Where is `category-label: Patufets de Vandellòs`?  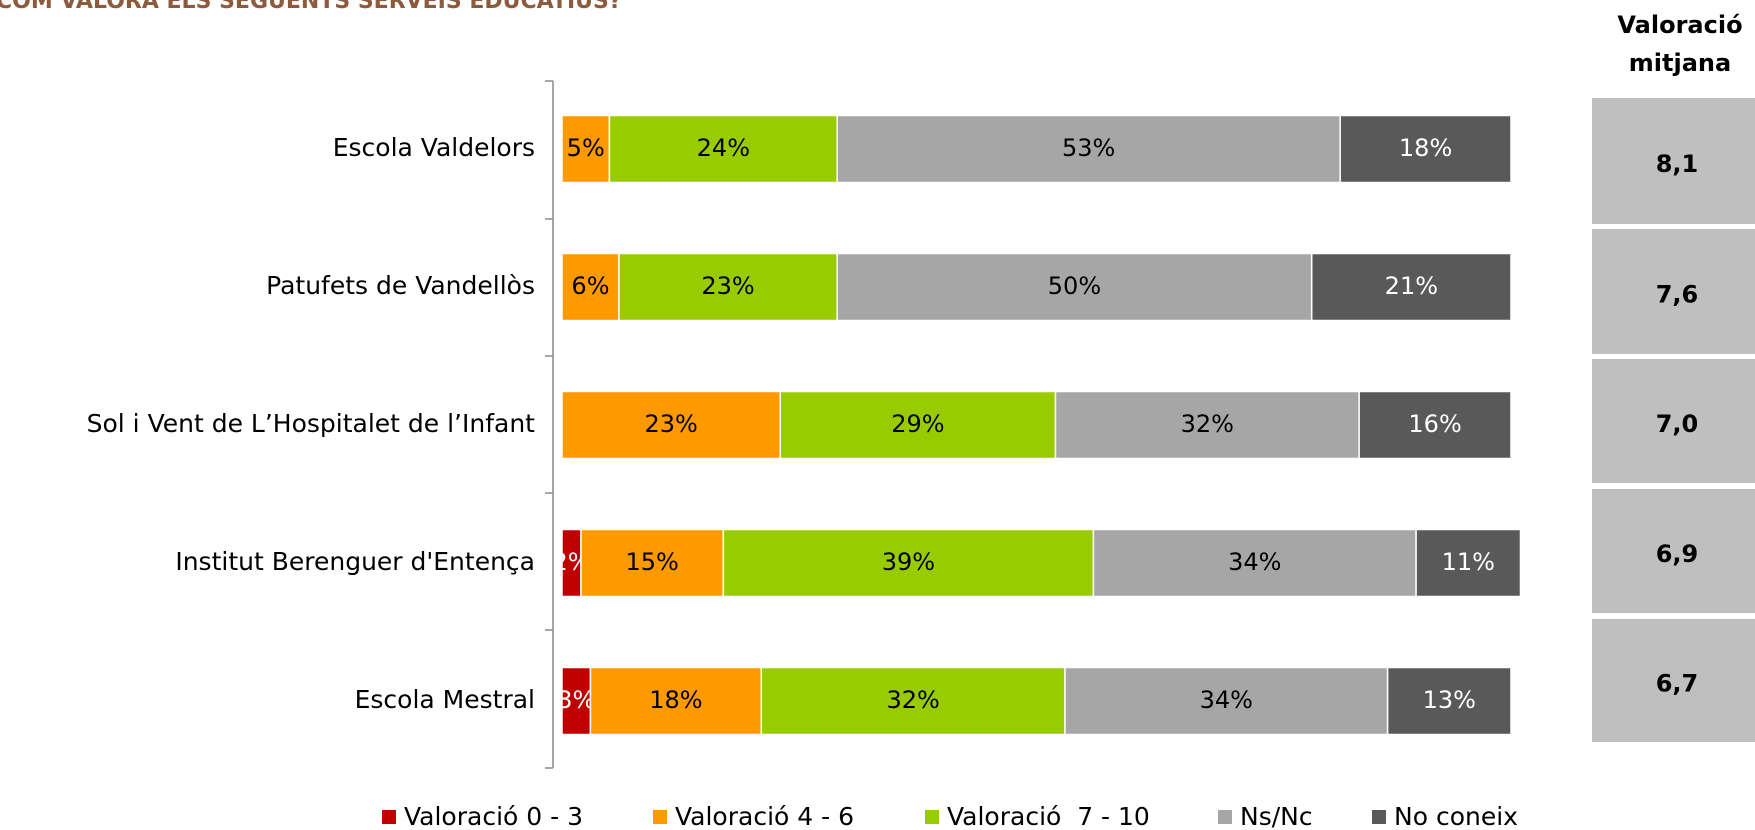
category-label: Patufets de Vandellòs is located at coordinates (400, 285).